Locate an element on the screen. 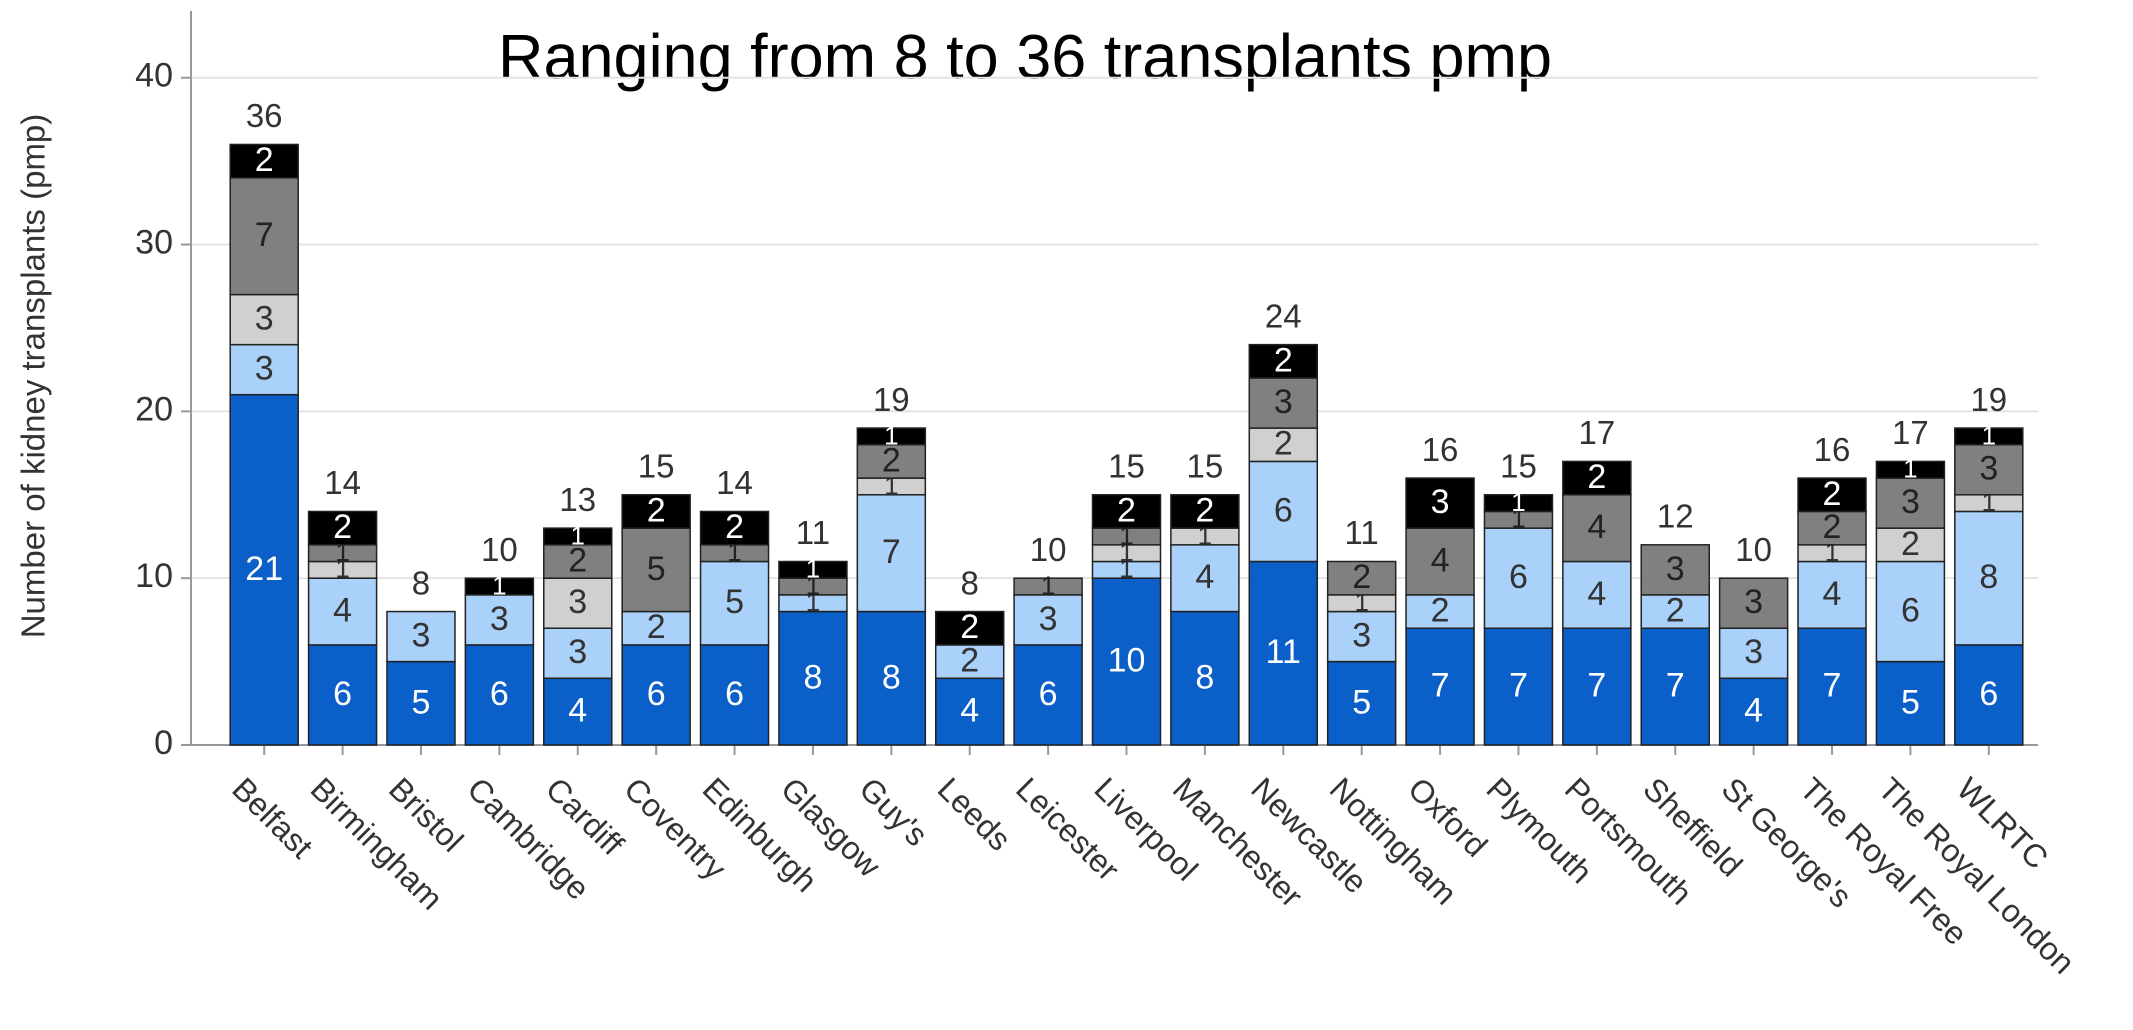 The image size is (2133, 1030). total-label: 11 is located at coordinates (813, 532).